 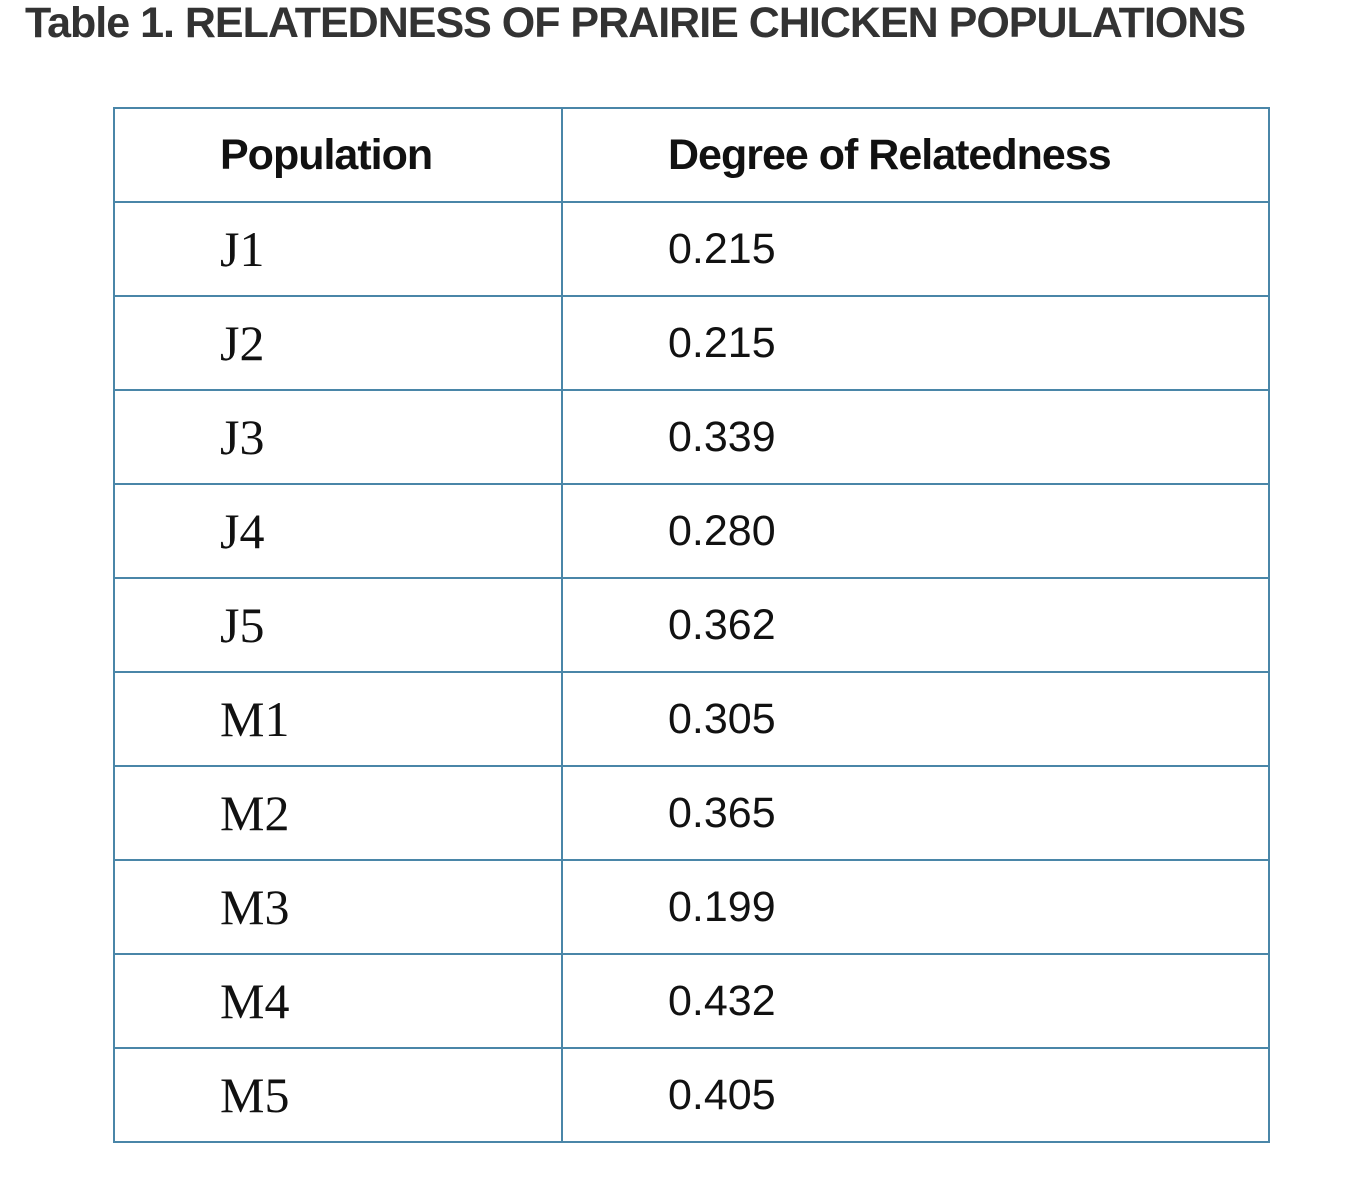 I want to click on header-cell: Population, so click(x=338, y=155).